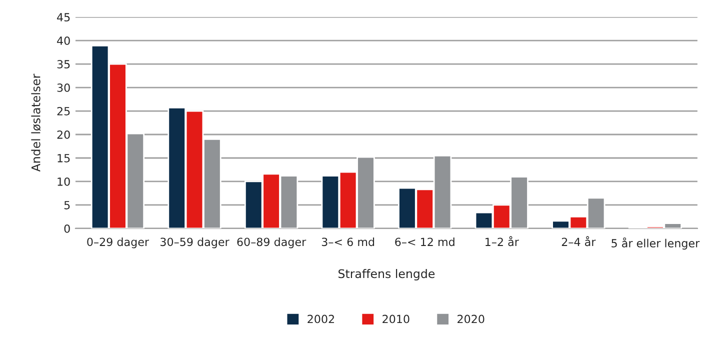  I want to click on x-tick-label: 3–< 6 md, so click(348, 242).